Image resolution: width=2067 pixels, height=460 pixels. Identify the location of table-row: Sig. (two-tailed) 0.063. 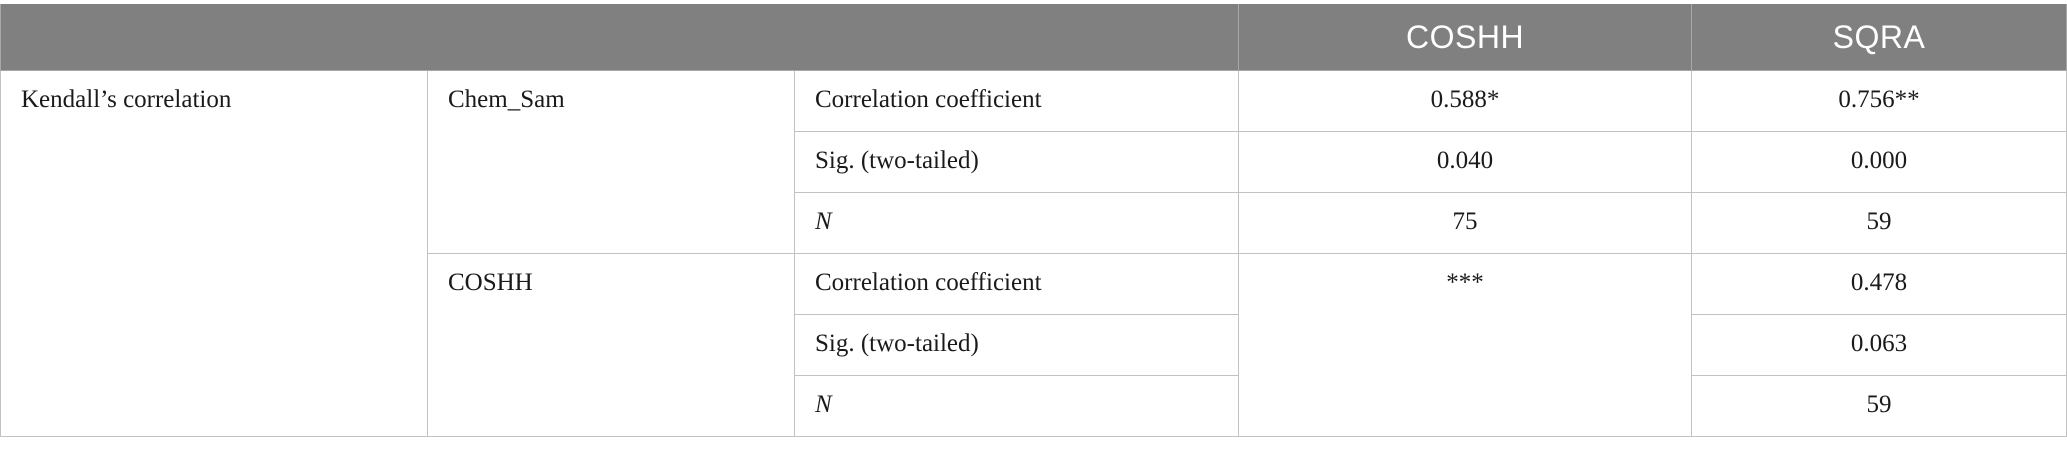
(1034, 345).